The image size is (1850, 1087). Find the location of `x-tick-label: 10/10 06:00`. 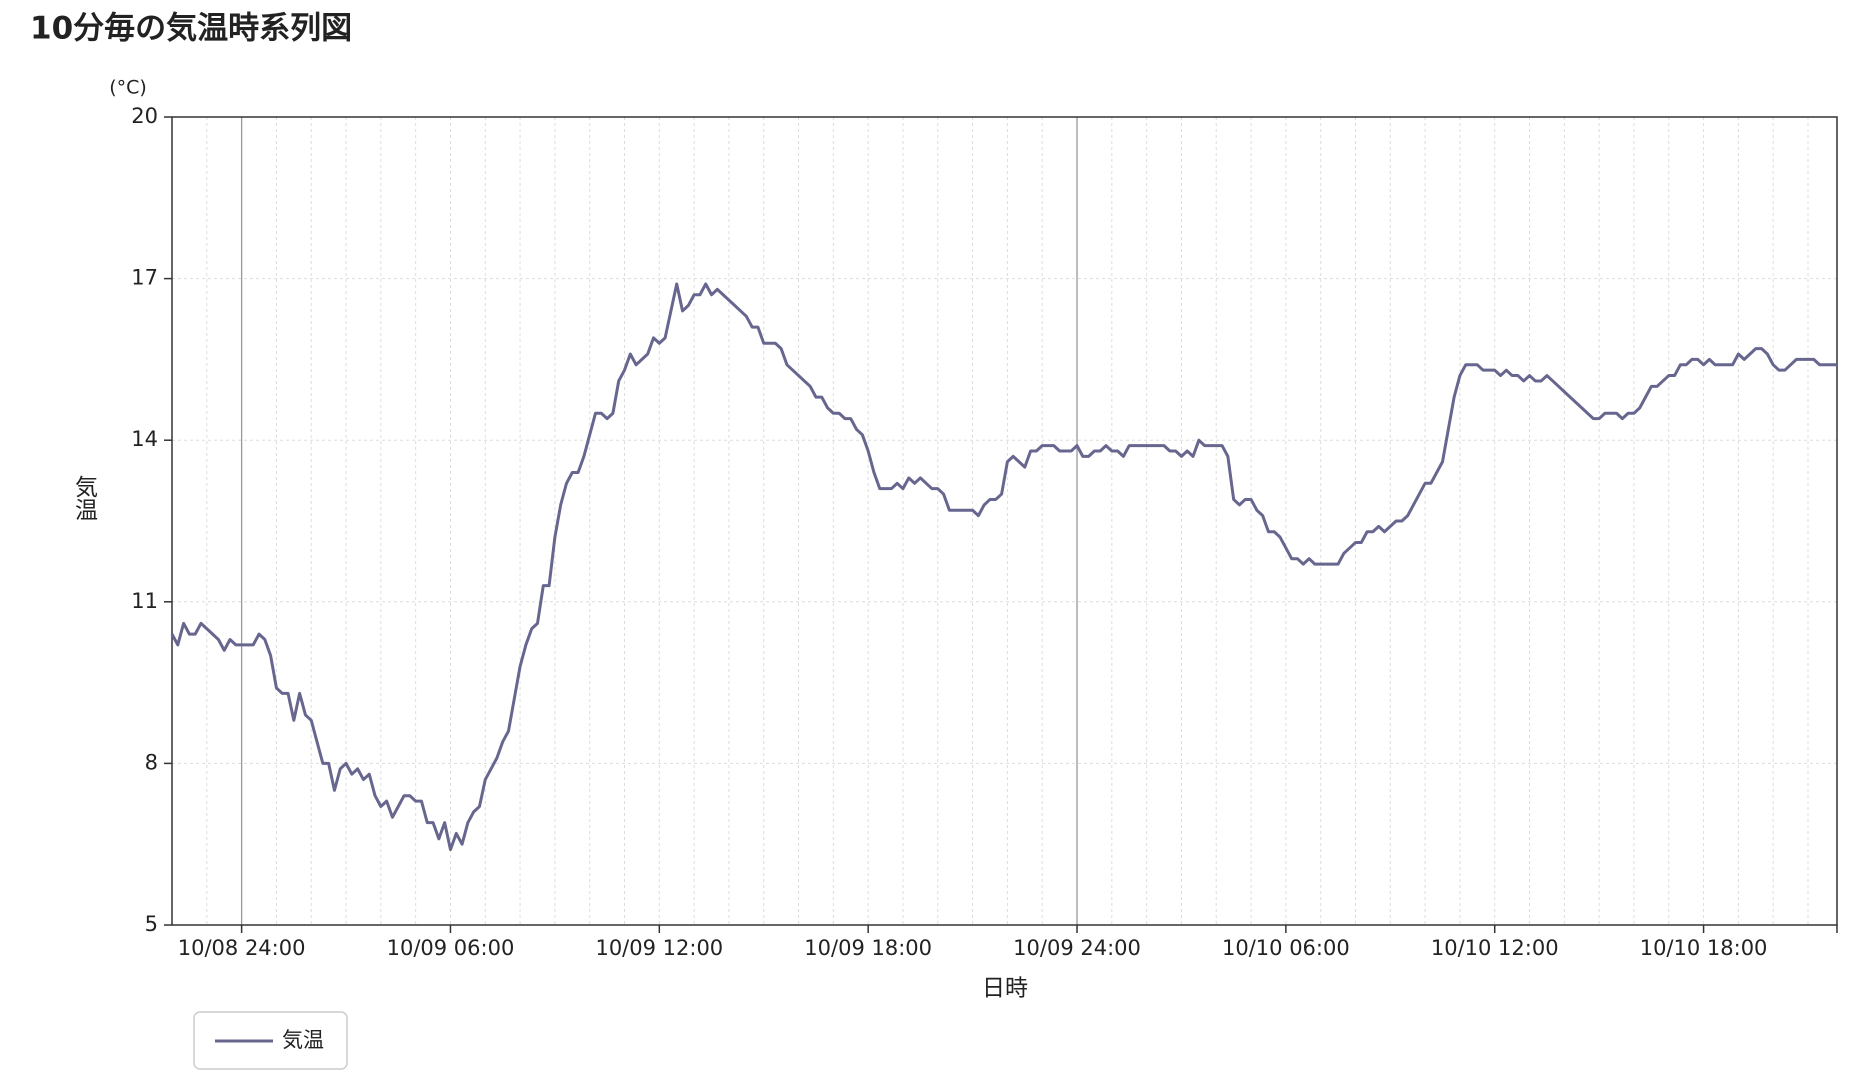

x-tick-label: 10/10 06:00 is located at coordinates (1286, 948).